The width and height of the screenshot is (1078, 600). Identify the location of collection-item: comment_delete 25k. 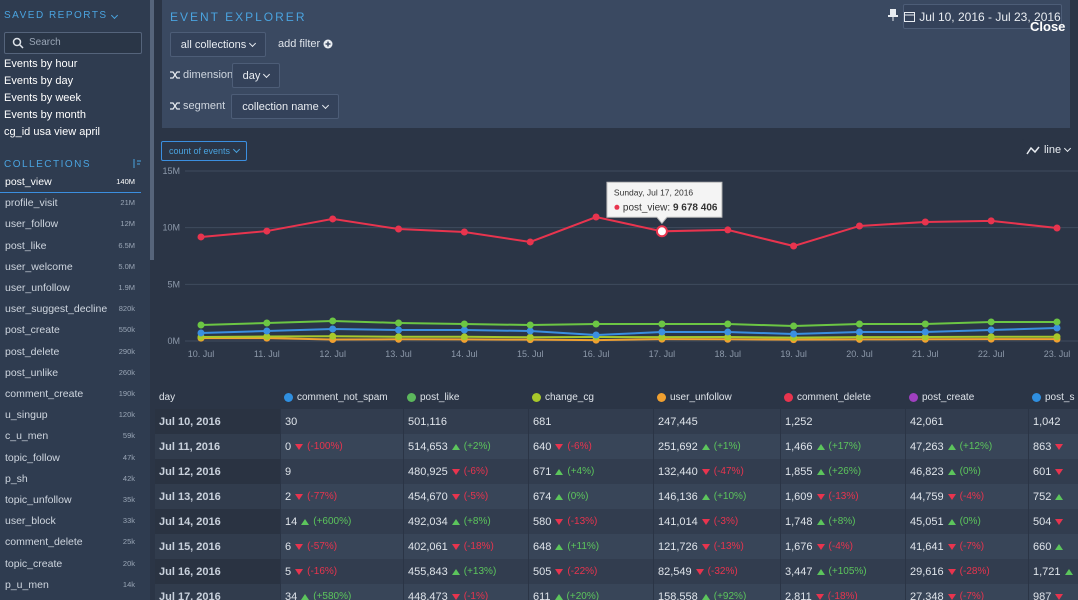
(70, 543).